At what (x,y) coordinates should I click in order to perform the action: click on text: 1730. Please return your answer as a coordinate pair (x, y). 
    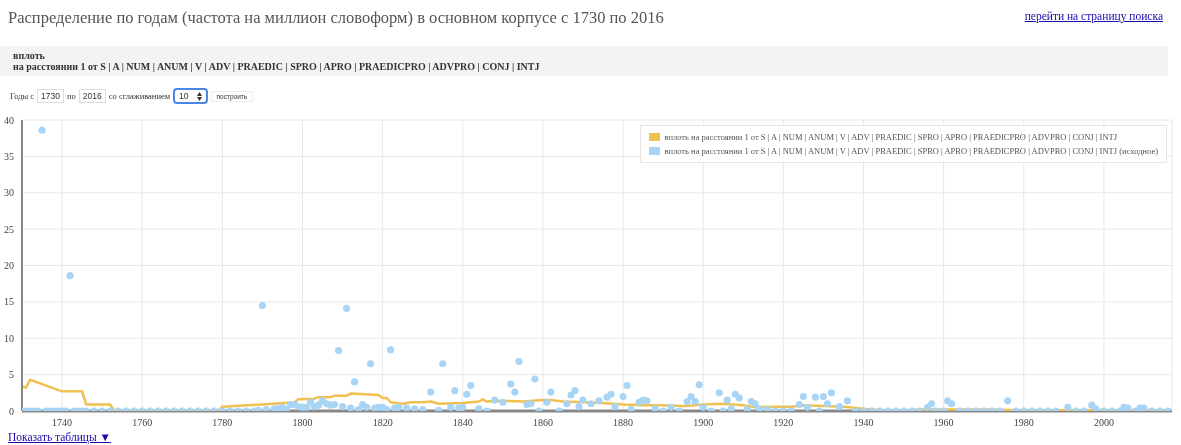
    Looking at the image, I should click on (51, 96).